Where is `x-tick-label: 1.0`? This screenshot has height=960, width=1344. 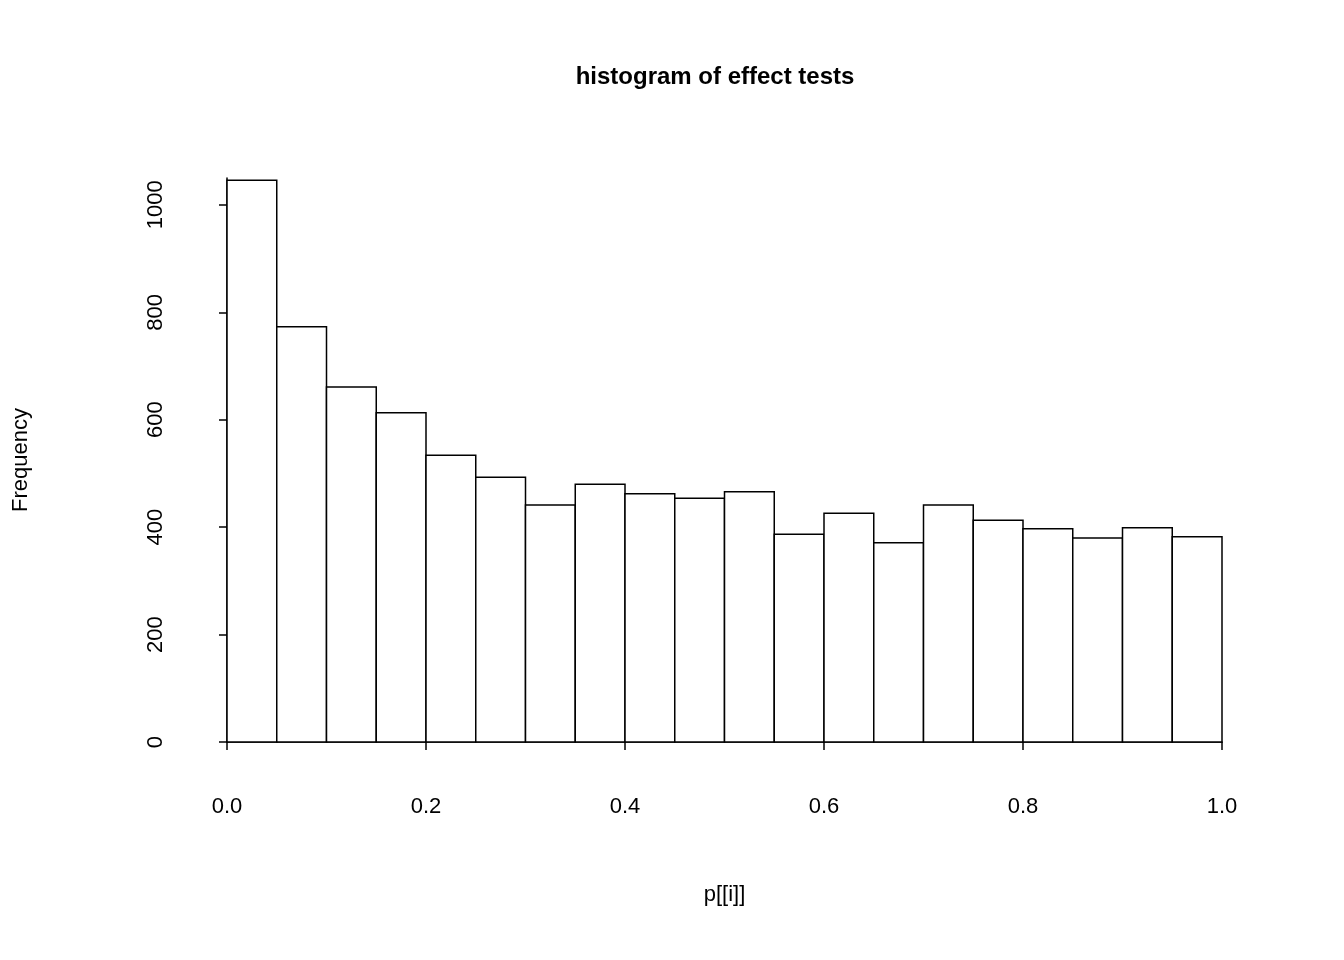
x-tick-label: 1.0 is located at coordinates (1222, 805).